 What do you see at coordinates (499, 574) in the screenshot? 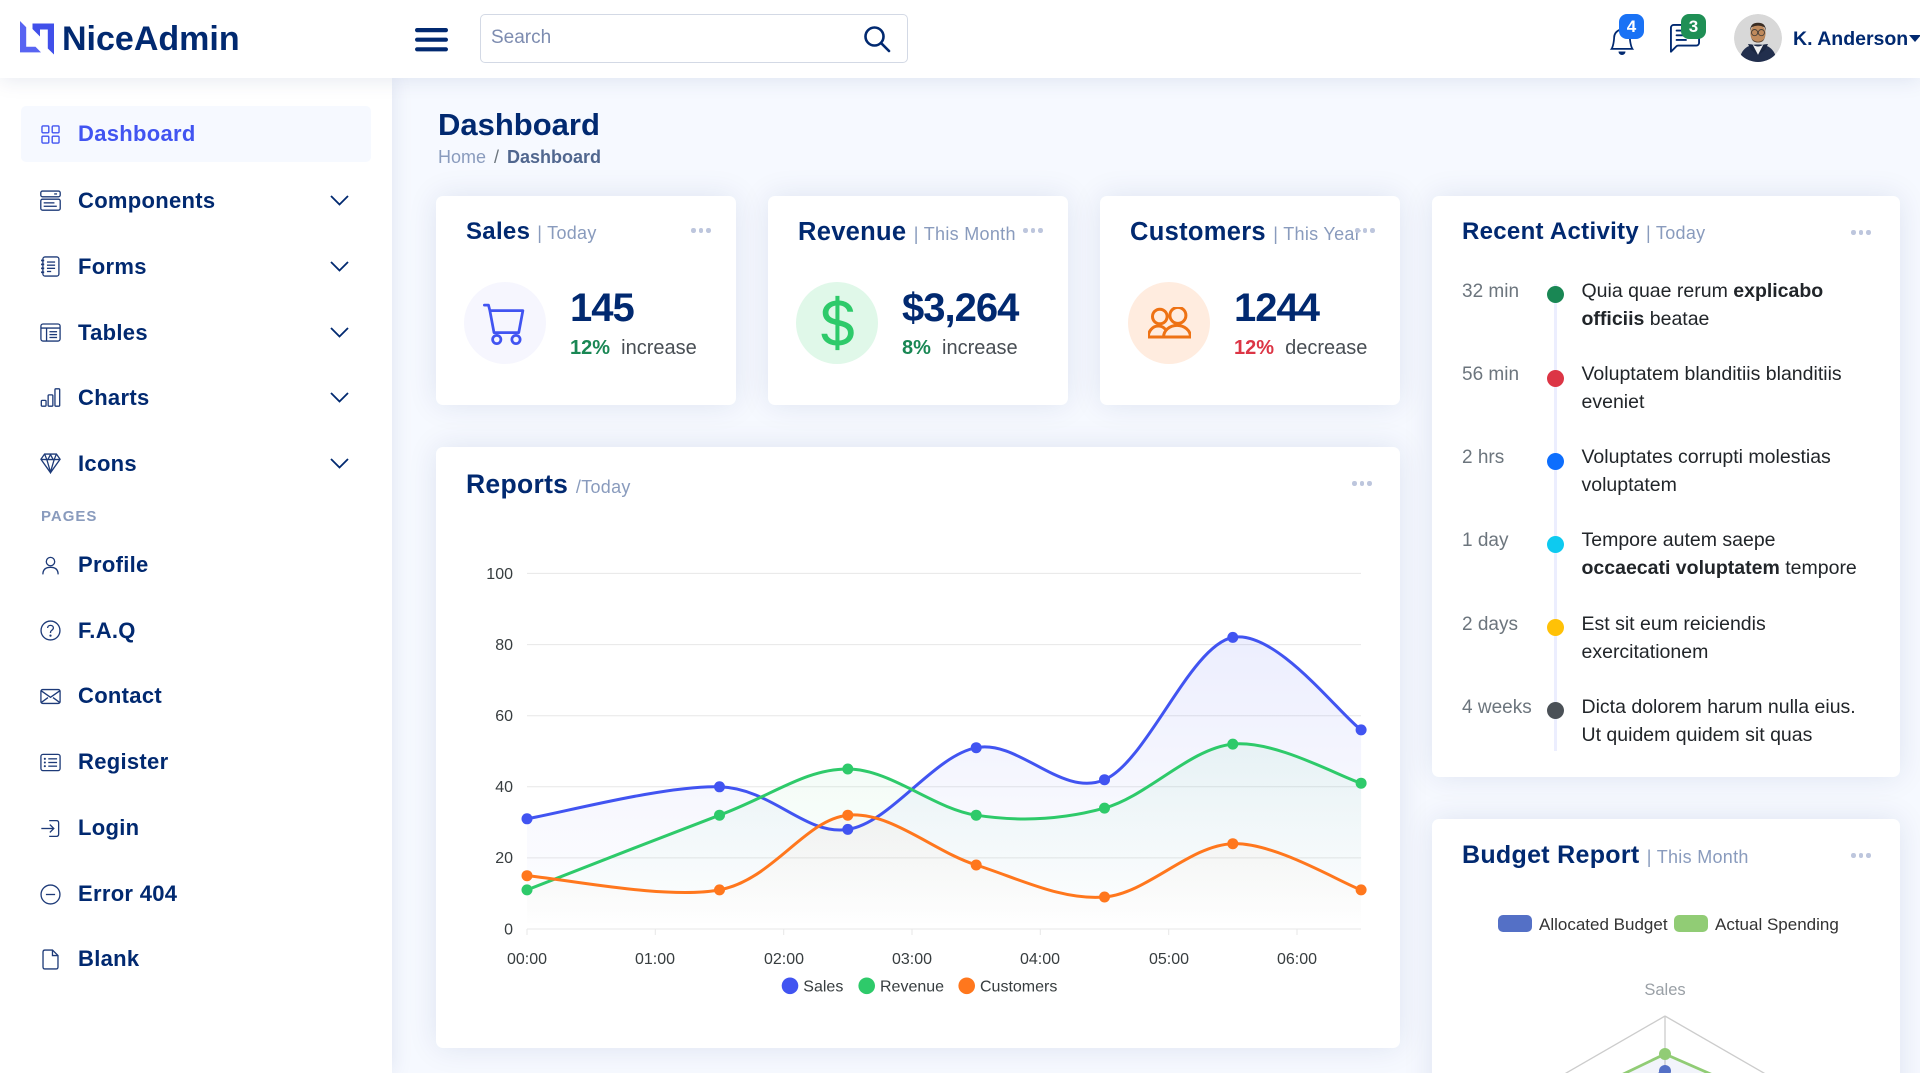
I see `svg-text: 100` at bounding box center [499, 574].